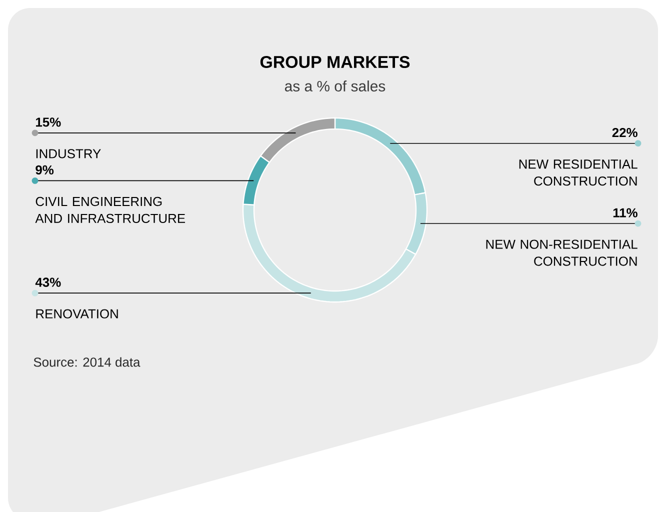  Describe the element at coordinates (625, 133) in the screenshot. I see `data-label: 22%` at that location.